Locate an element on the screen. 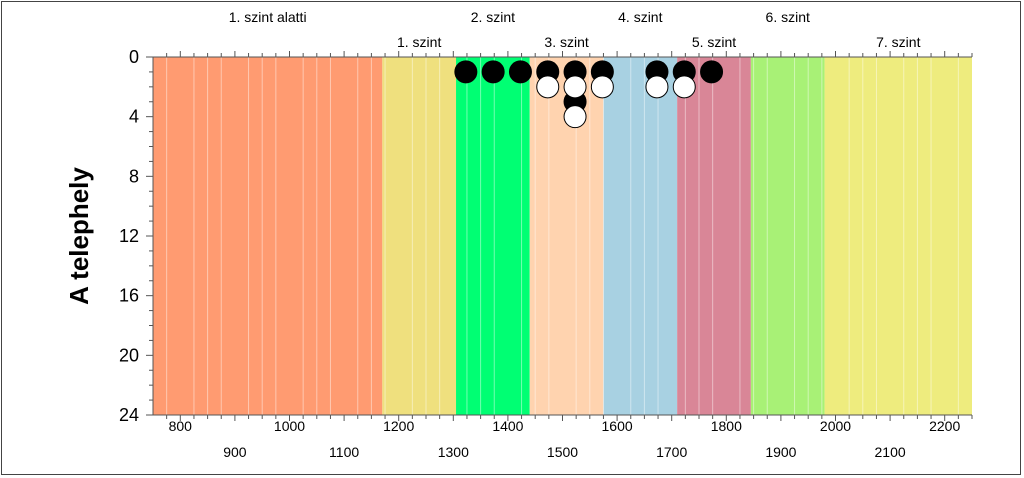 The height and width of the screenshot is (478, 1024). level-label: 6. szint is located at coordinates (788, 17).